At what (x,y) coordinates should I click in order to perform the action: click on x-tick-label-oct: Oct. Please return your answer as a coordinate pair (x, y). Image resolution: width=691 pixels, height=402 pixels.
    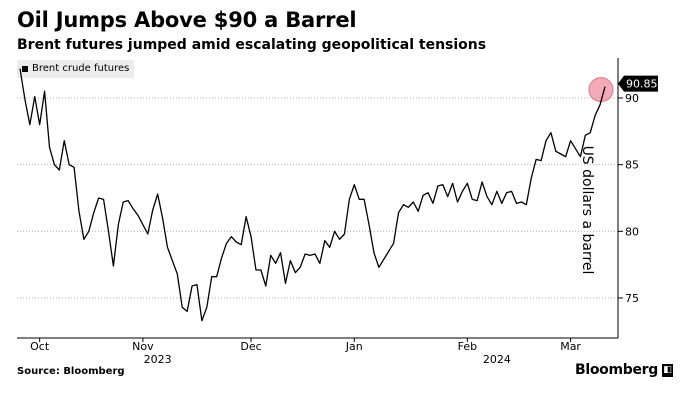
    Looking at the image, I should click on (40, 346).